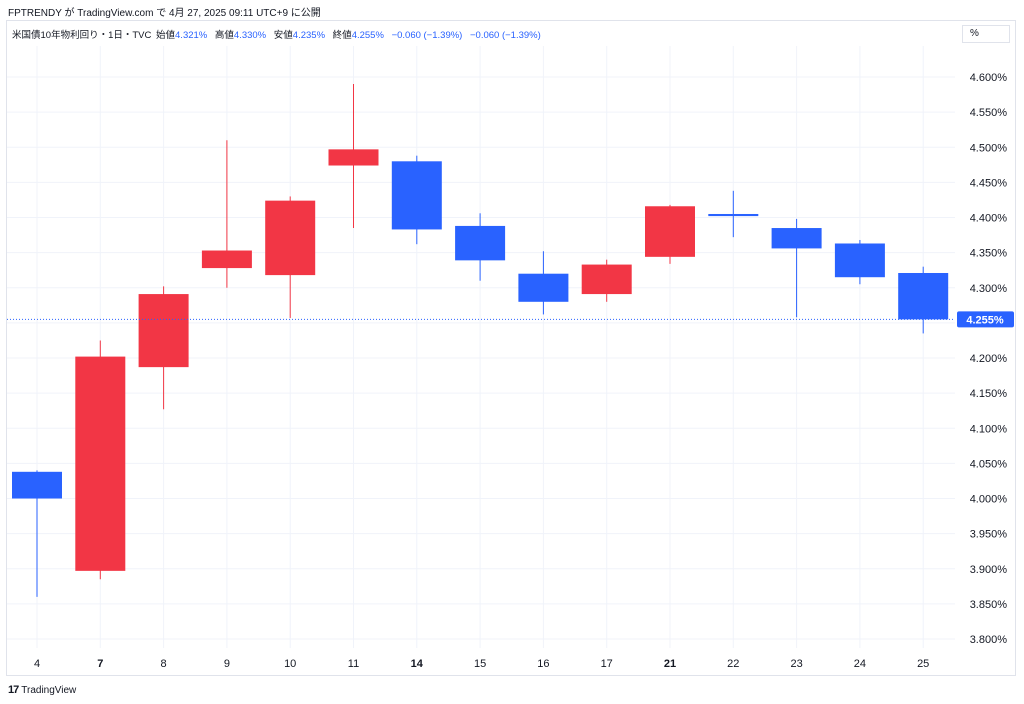 The width and height of the screenshot is (1024, 704). What do you see at coordinates (989, 605) in the screenshot?
I see `y-tick-label: 3.850%` at bounding box center [989, 605].